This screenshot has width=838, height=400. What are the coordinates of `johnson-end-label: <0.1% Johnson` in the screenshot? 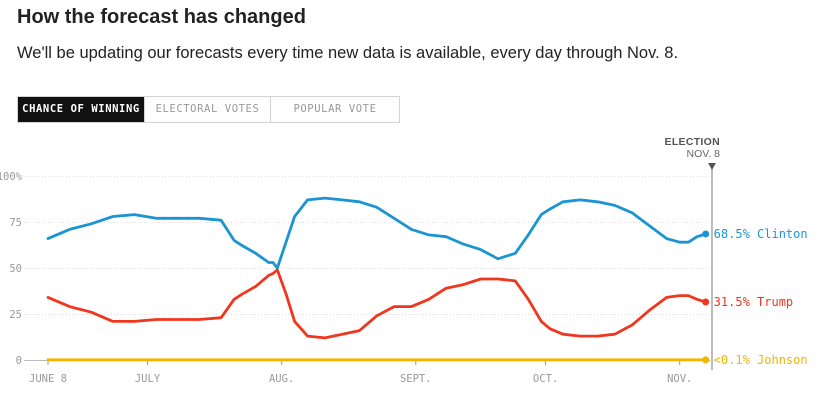 It's located at (761, 360).